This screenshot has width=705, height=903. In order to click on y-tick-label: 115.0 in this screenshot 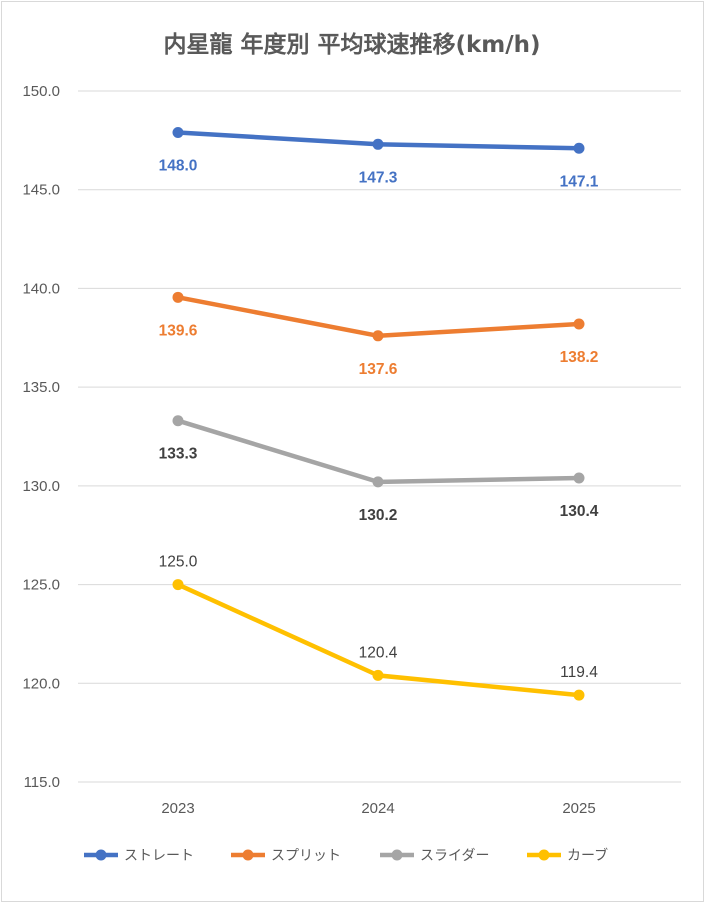, I will do `click(42, 782)`.